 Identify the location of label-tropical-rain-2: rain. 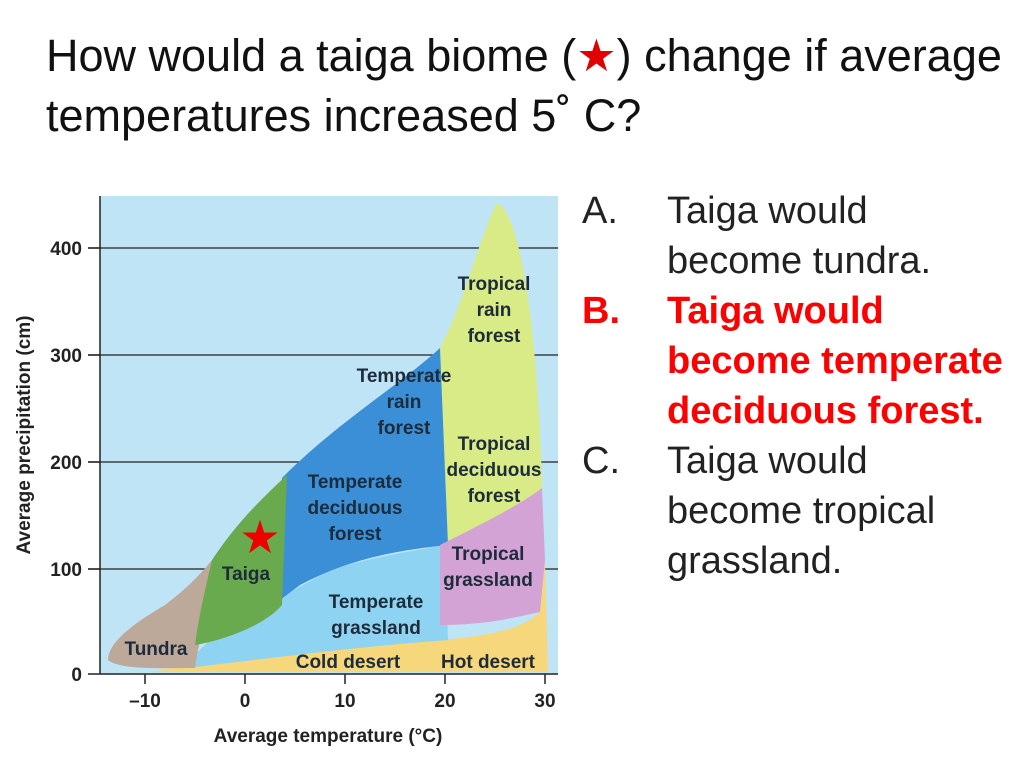
(494, 310).